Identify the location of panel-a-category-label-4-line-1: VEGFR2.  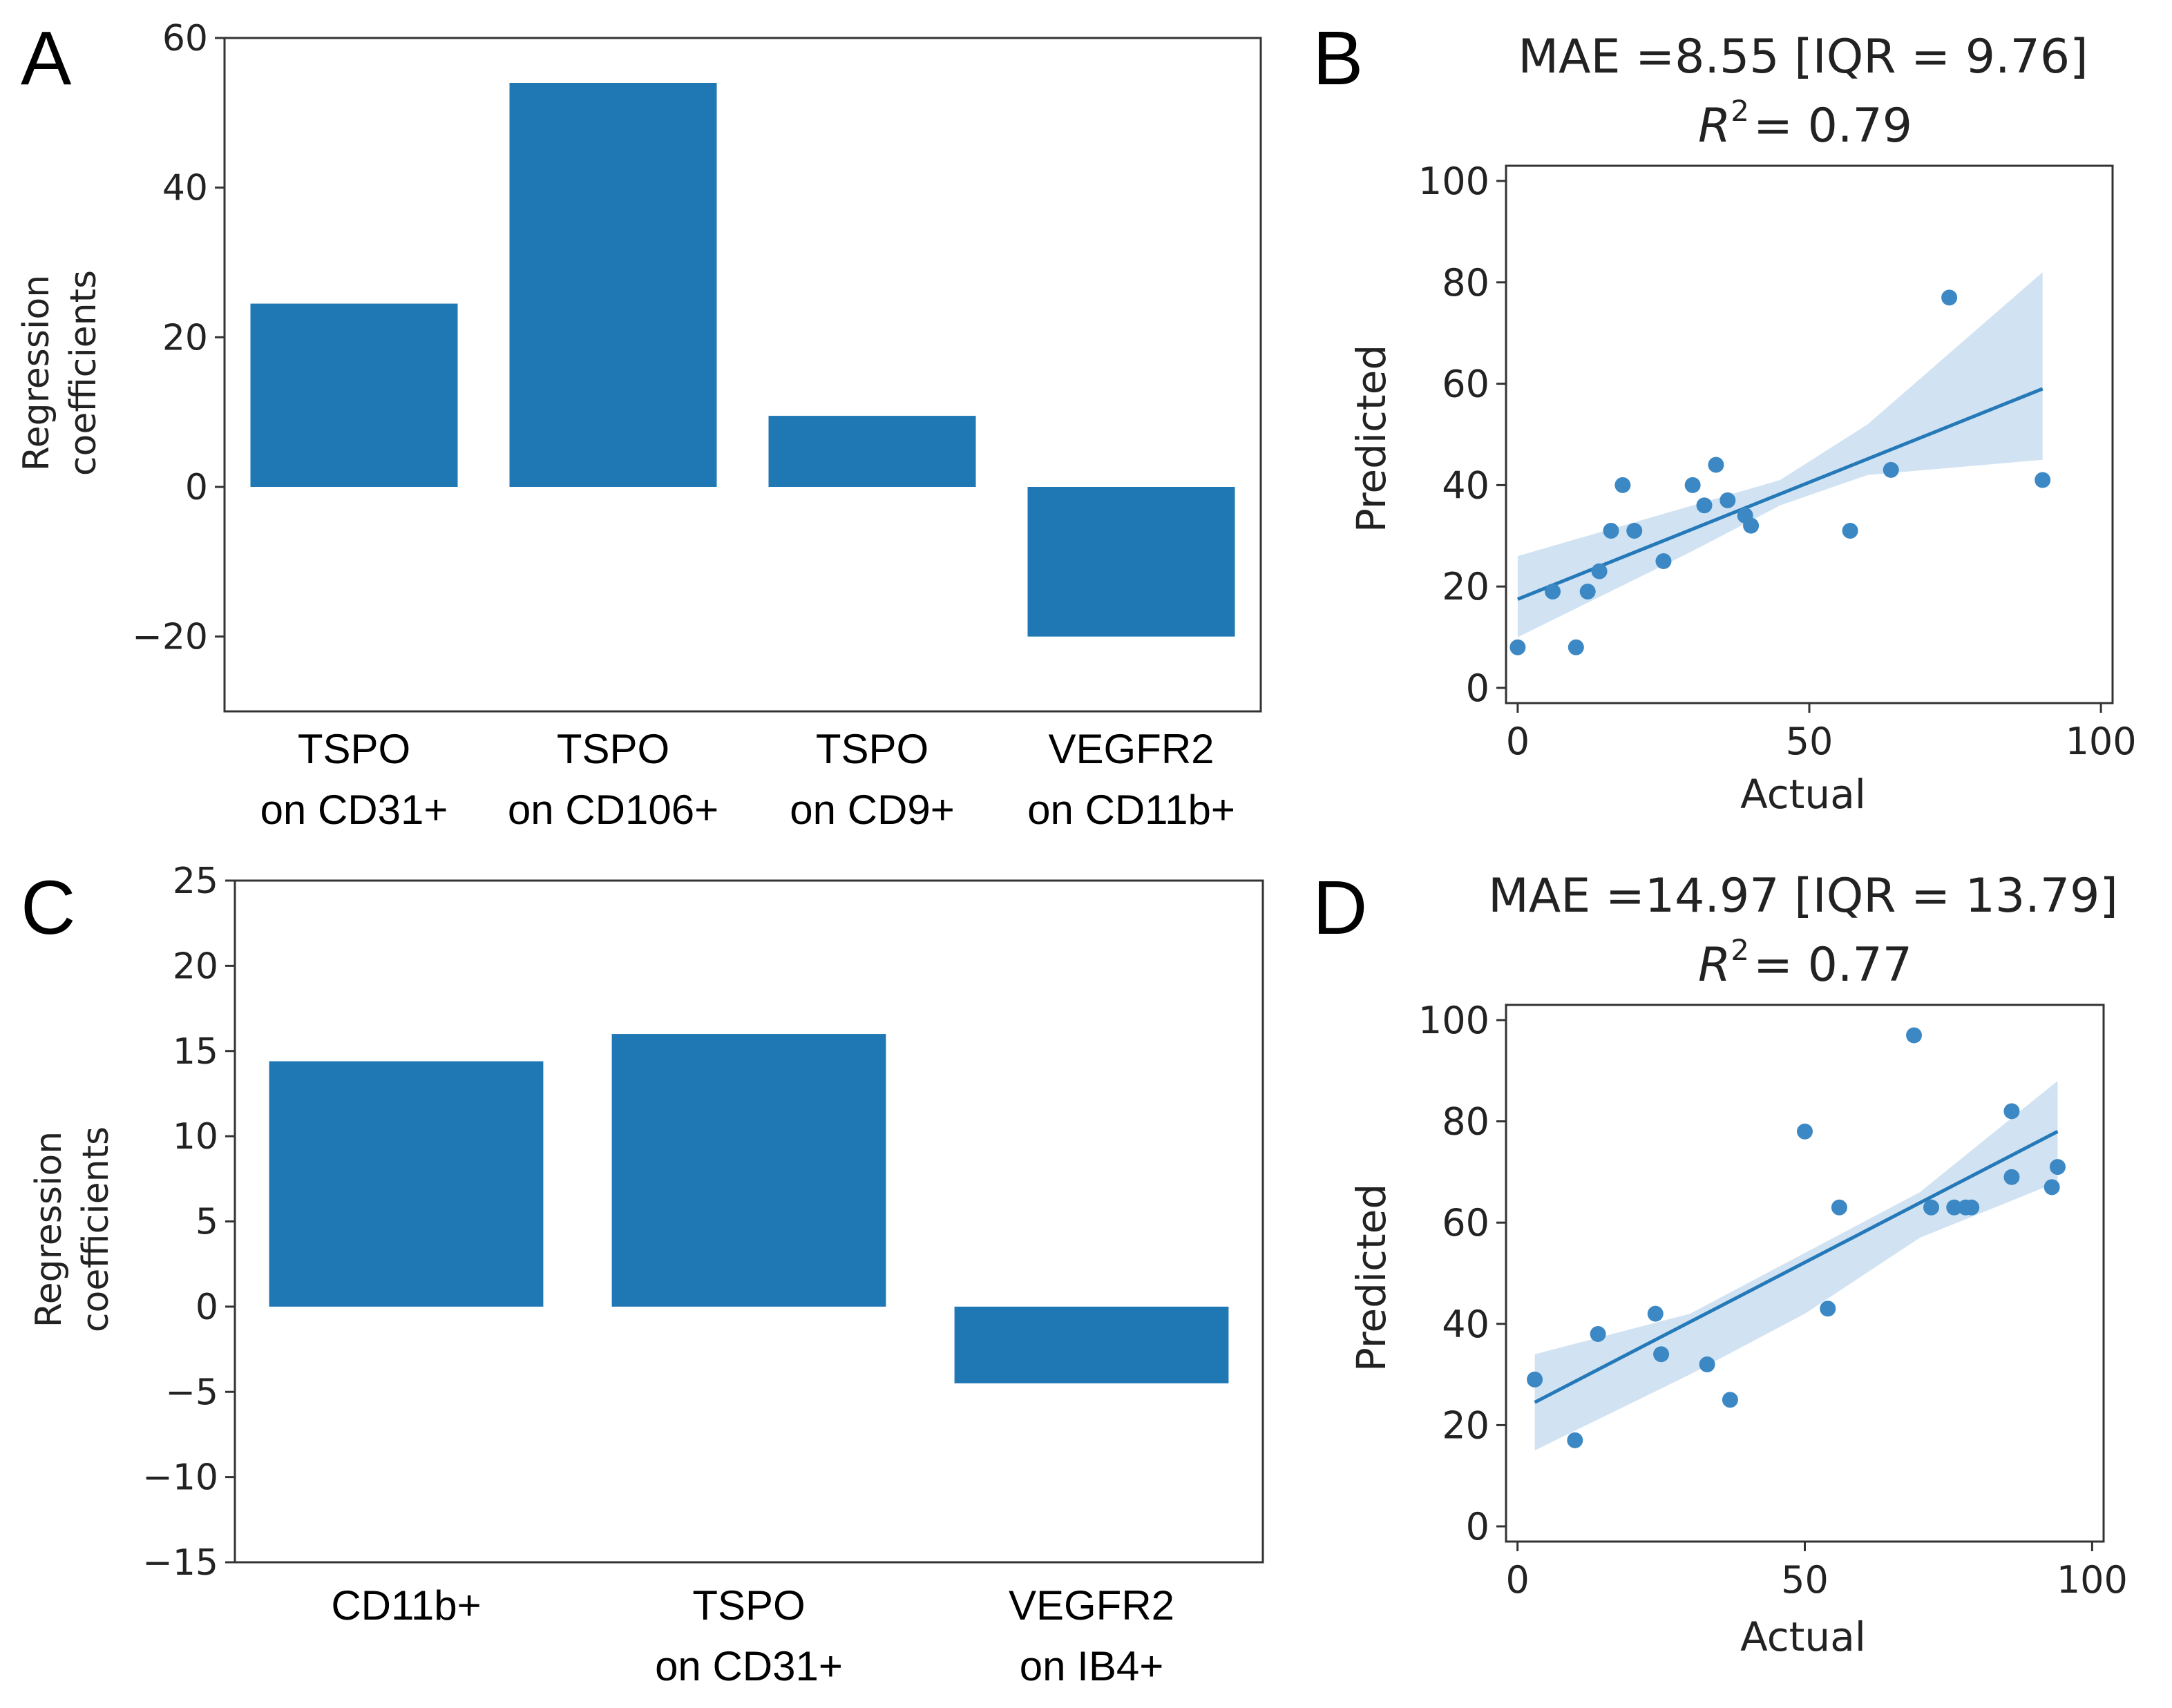
(1131, 749).